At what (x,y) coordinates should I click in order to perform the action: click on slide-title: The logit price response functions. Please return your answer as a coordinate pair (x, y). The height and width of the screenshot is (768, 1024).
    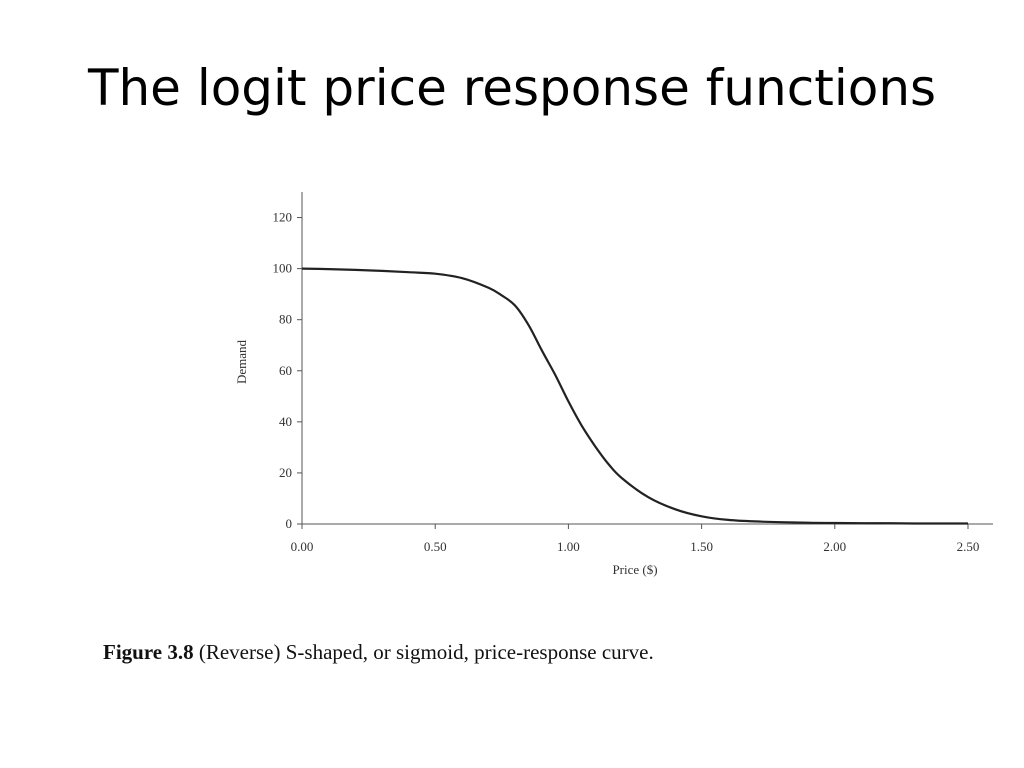
    Looking at the image, I should click on (512, 88).